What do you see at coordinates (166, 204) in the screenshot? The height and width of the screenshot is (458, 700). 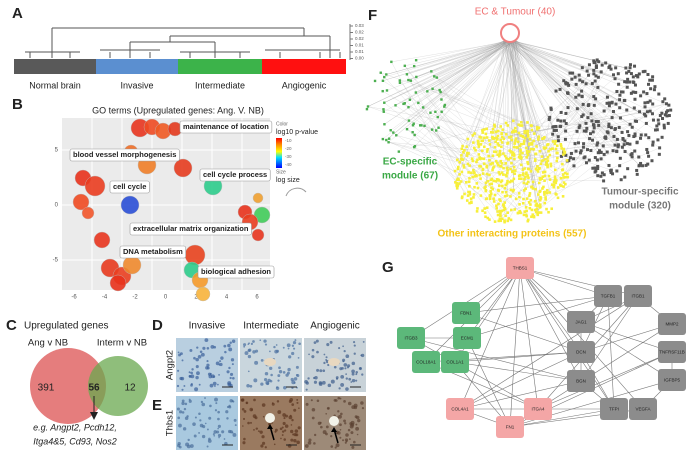 I see `plot-area` at bounding box center [166, 204].